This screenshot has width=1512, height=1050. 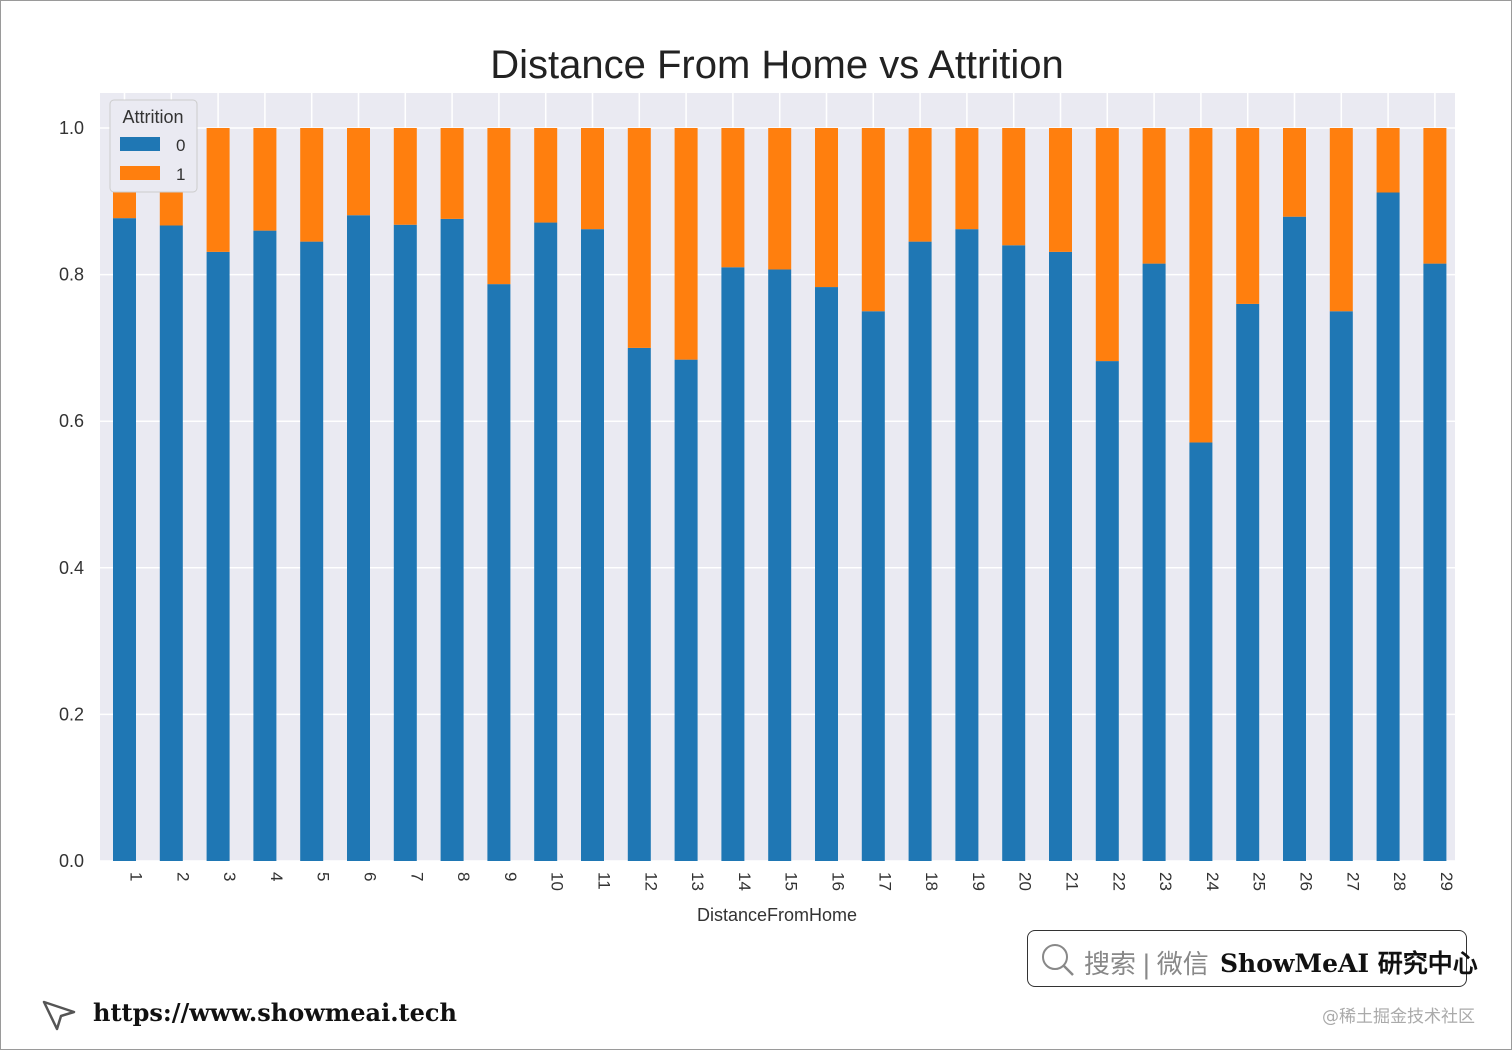 I want to click on legend-label-1: 1, so click(x=180, y=174).